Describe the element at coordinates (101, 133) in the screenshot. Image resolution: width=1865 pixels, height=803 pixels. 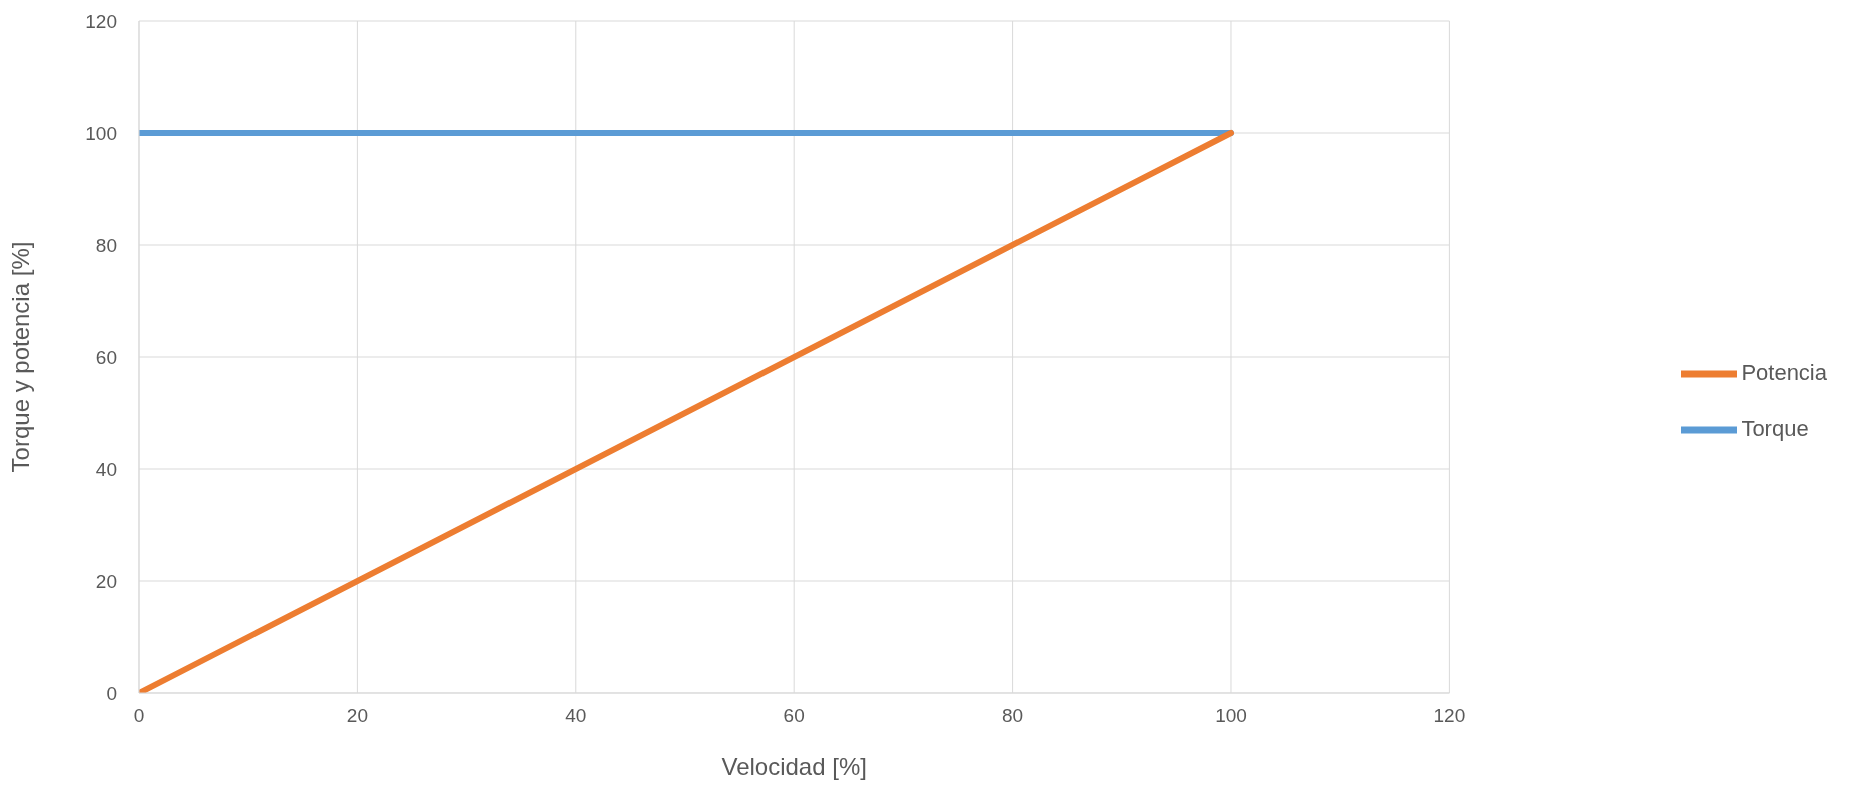
I see `y-tick-label: 100` at that location.